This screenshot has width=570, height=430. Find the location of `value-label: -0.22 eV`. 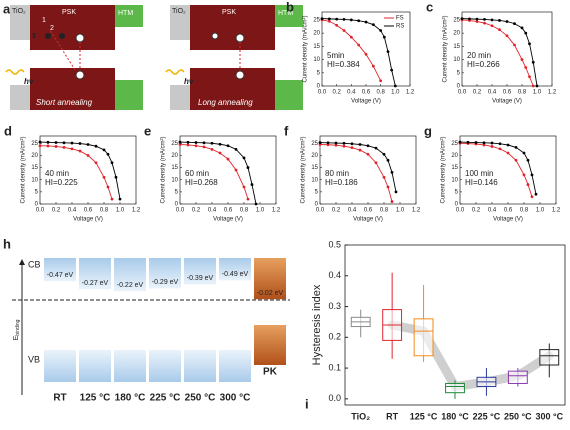

value-label: -0.22 eV is located at coordinates (130, 285).